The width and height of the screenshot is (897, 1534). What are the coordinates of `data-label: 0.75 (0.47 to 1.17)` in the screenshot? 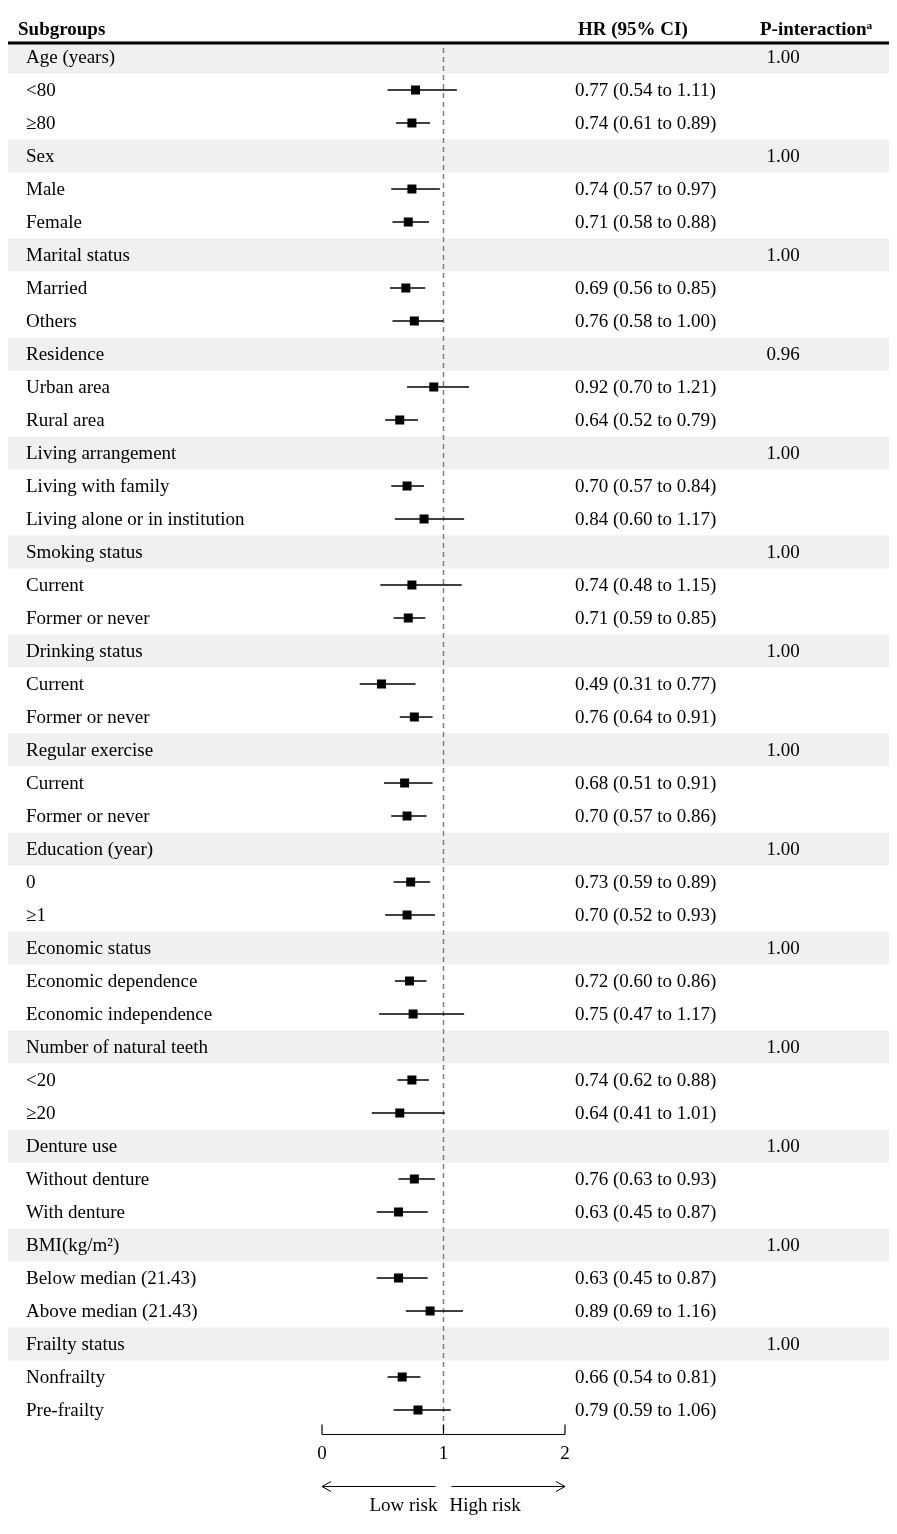 It's located at (646, 1014).